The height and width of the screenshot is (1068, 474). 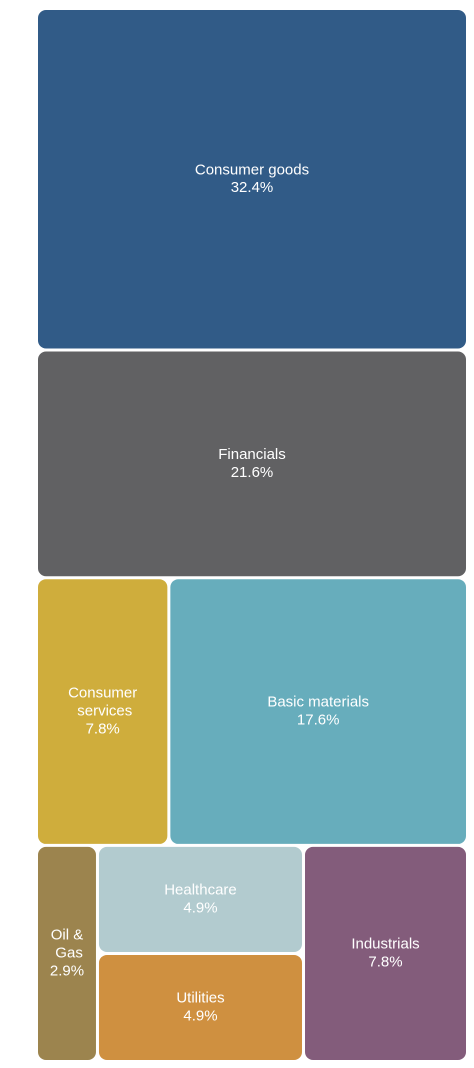 I want to click on tile-label: Industrials, so click(x=385, y=943).